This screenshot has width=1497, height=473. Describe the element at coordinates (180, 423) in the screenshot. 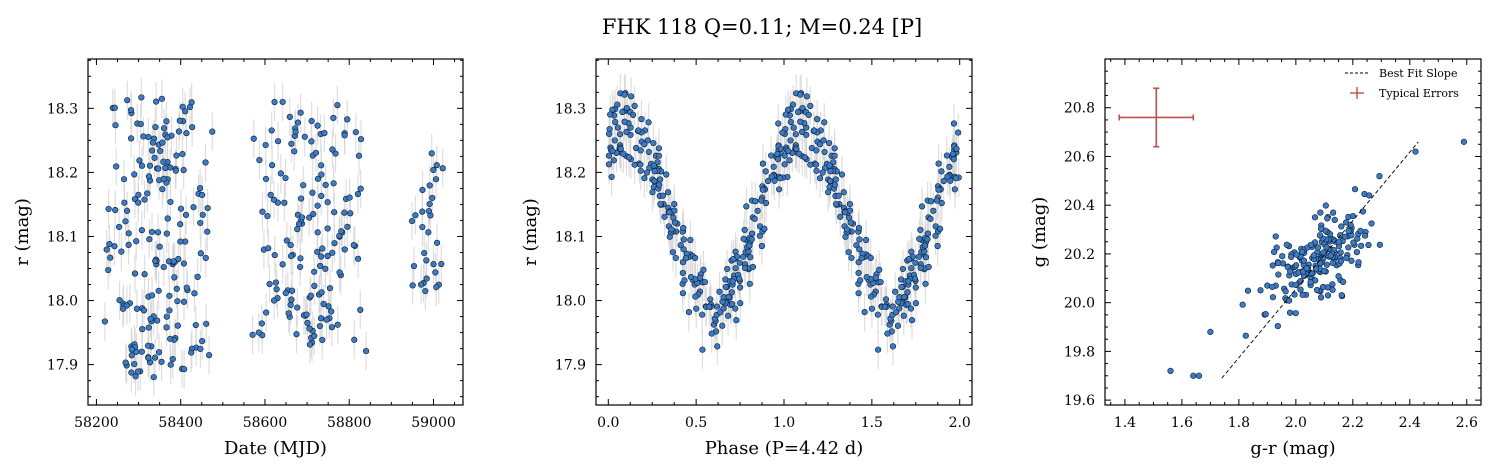

I see `x-tick-label: 58400` at that location.